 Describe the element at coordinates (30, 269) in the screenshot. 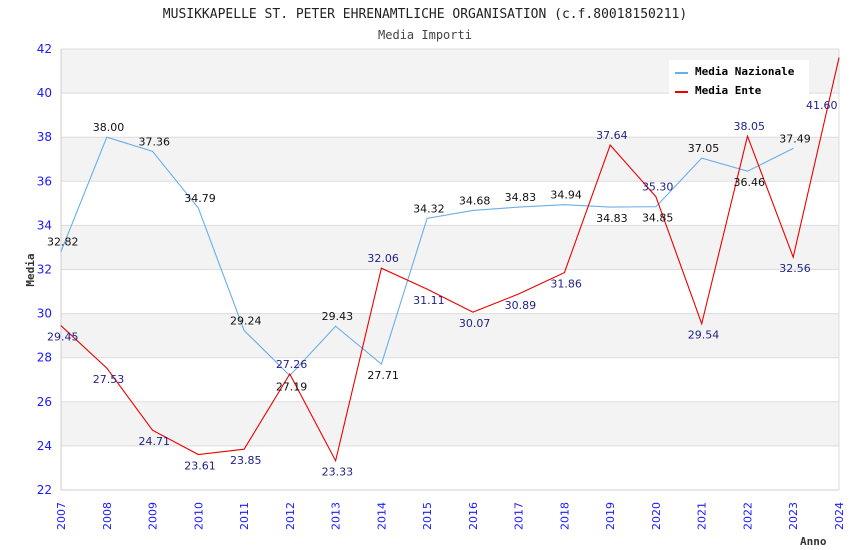

I see `y-axis-label: Media` at that location.